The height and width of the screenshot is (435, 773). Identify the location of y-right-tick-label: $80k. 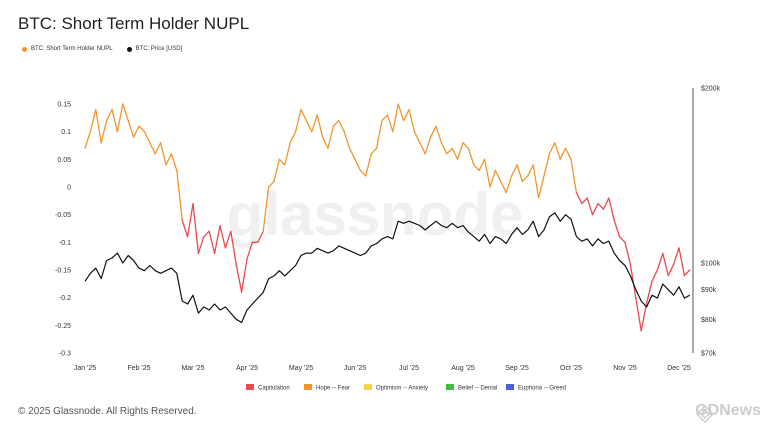
(709, 320).